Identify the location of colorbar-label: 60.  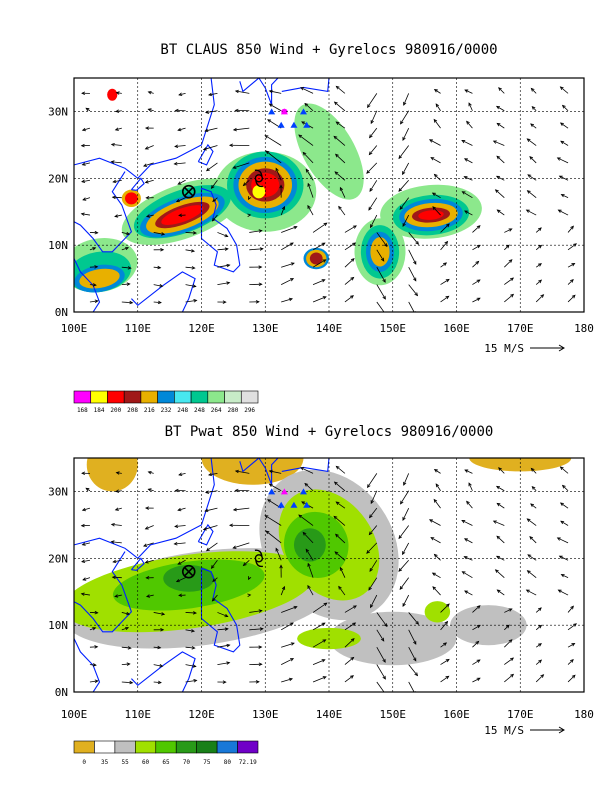
(146, 762).